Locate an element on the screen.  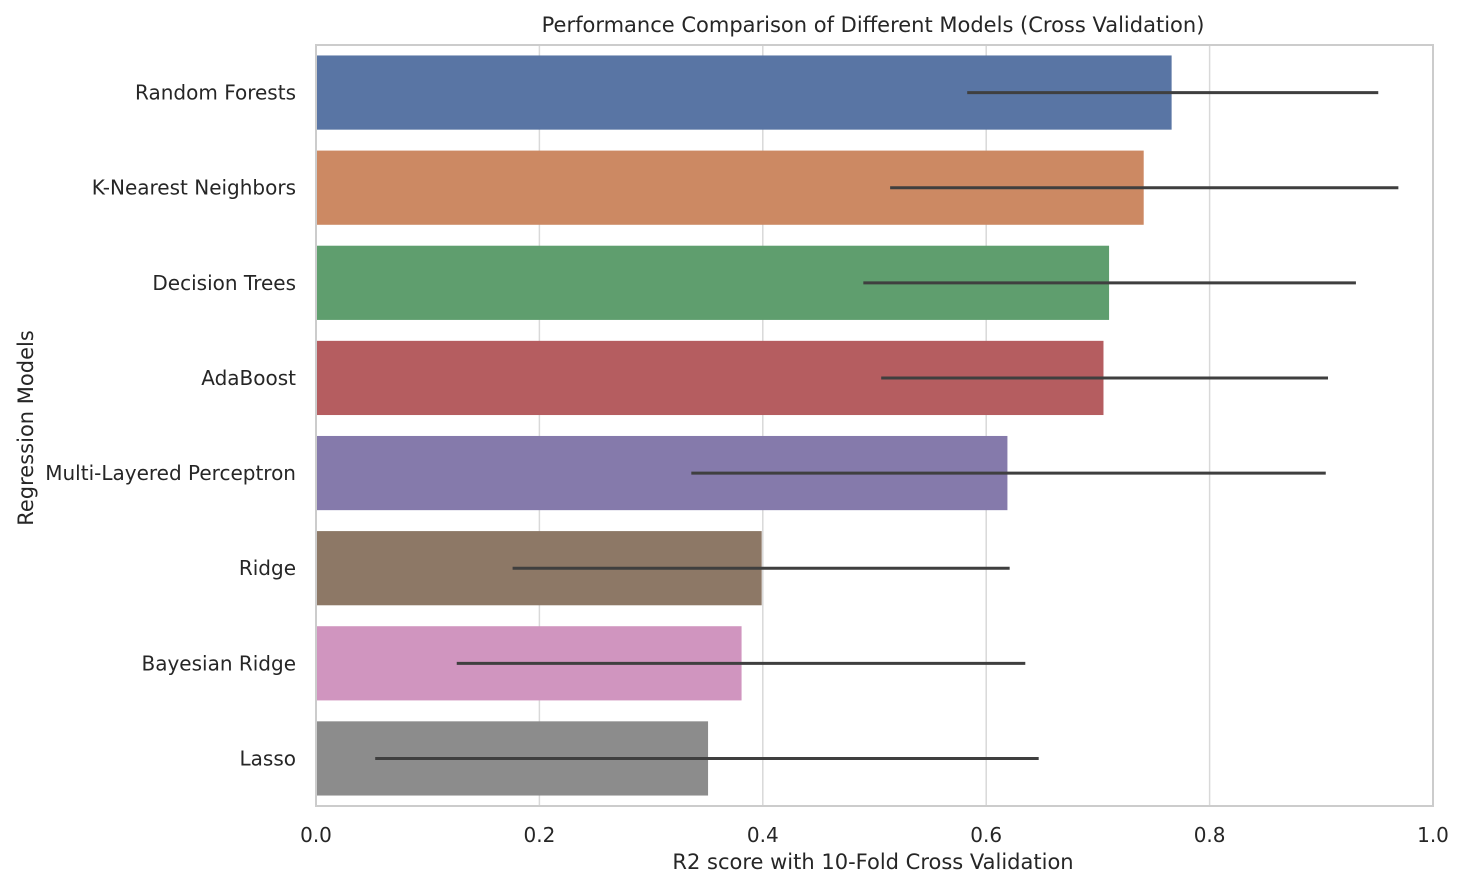
x-axis-label: R2 score with 10-Fold Cross Validation is located at coordinates (872, 862).